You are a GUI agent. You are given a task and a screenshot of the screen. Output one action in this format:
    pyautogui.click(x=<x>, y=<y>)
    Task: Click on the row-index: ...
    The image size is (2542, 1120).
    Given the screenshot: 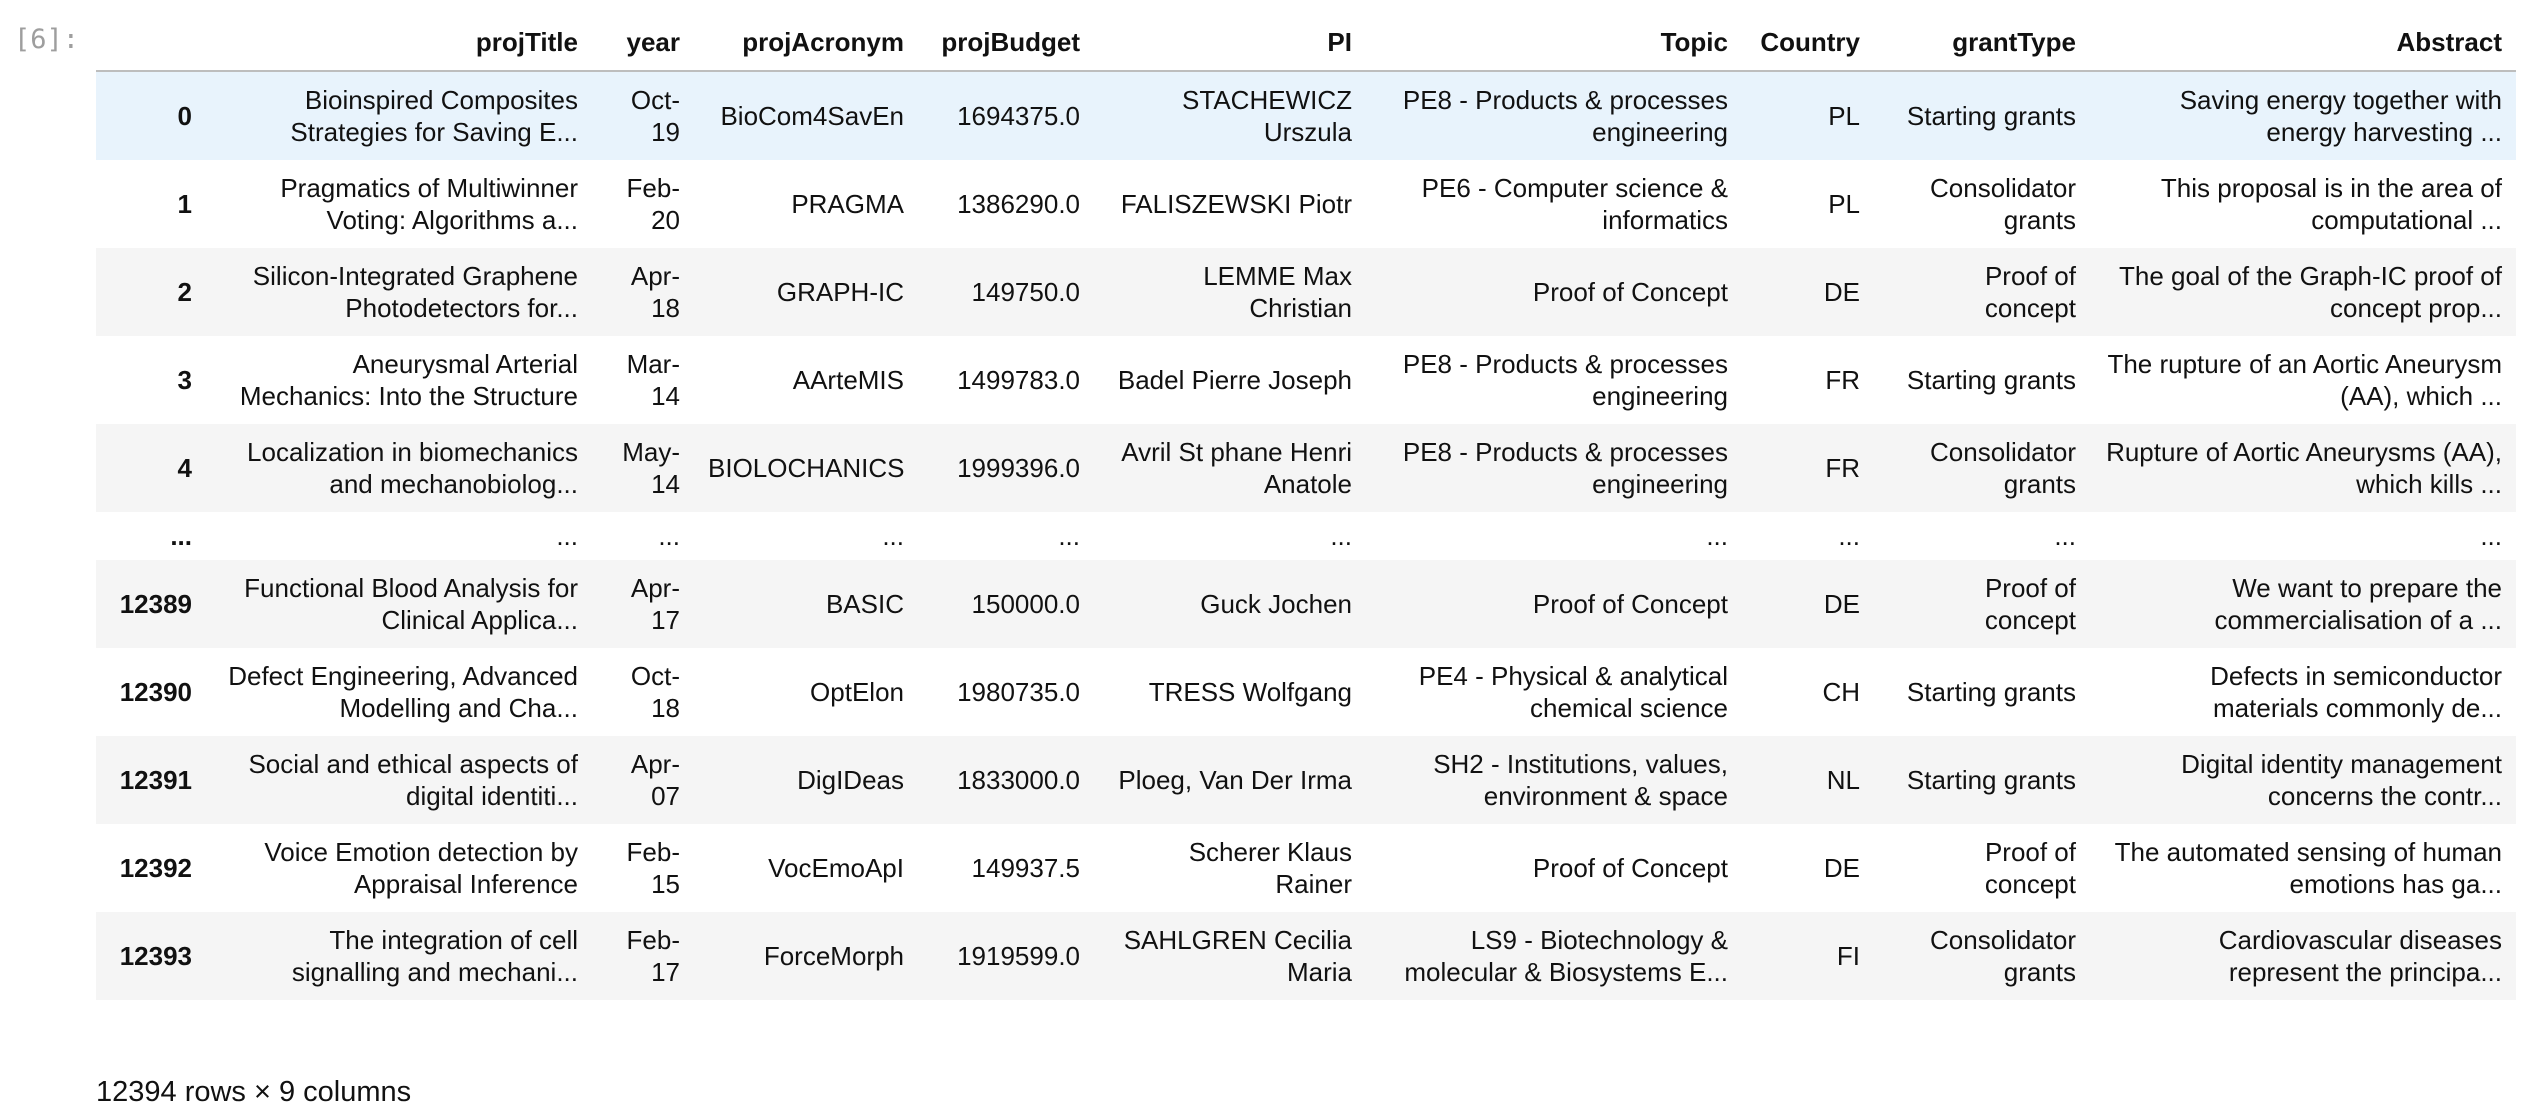 What is the action you would take?
    pyautogui.click(x=181, y=536)
    